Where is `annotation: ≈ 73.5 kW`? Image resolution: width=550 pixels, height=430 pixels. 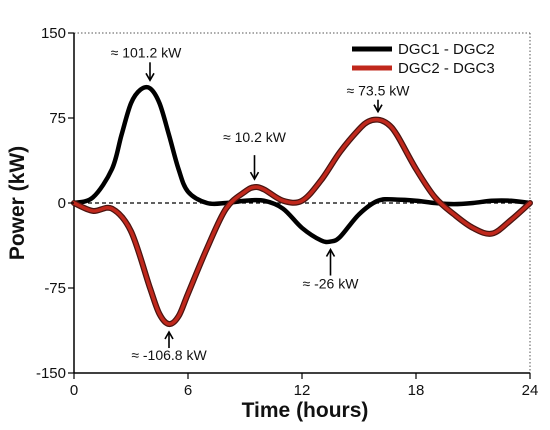
annotation: ≈ 73.5 kW is located at coordinates (379, 98).